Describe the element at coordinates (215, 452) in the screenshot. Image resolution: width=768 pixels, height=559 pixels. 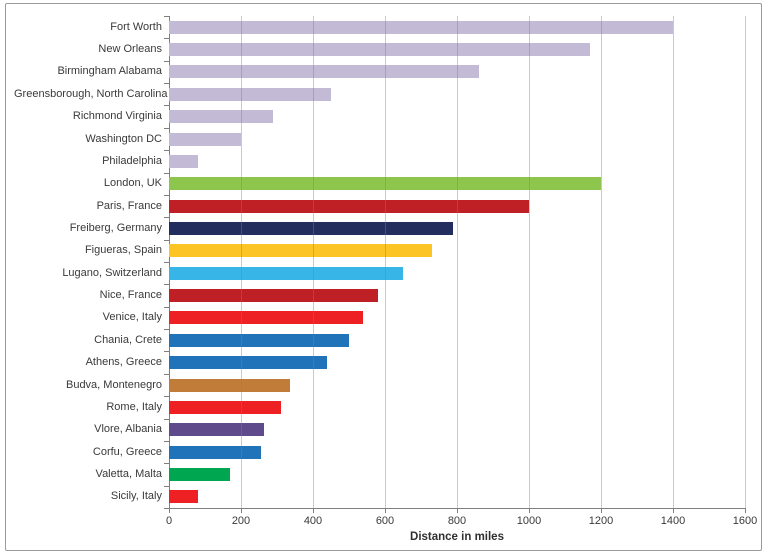
I see `bar-corfu-greece` at that location.